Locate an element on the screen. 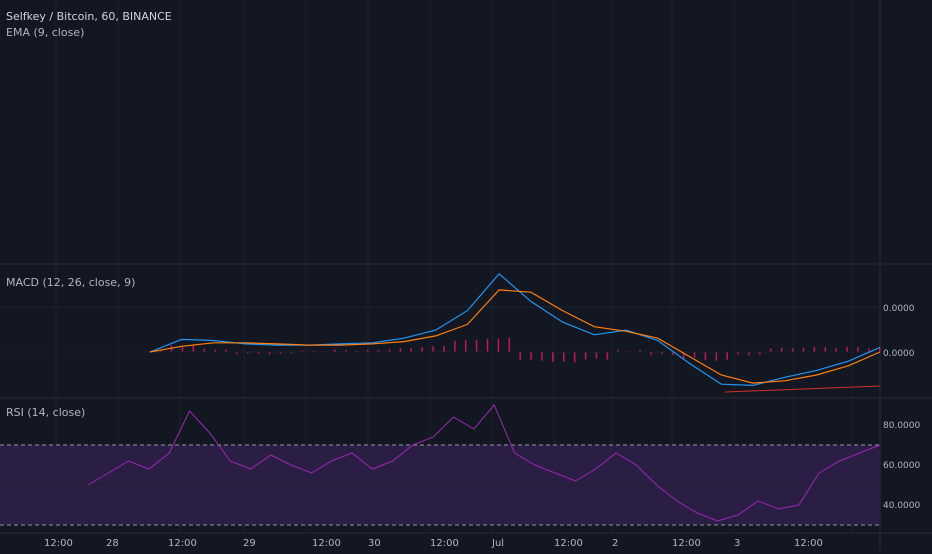 Image resolution: width=932 pixels, height=554 pixels. ema-indicator-label: EMA (9, close) is located at coordinates (45, 32).